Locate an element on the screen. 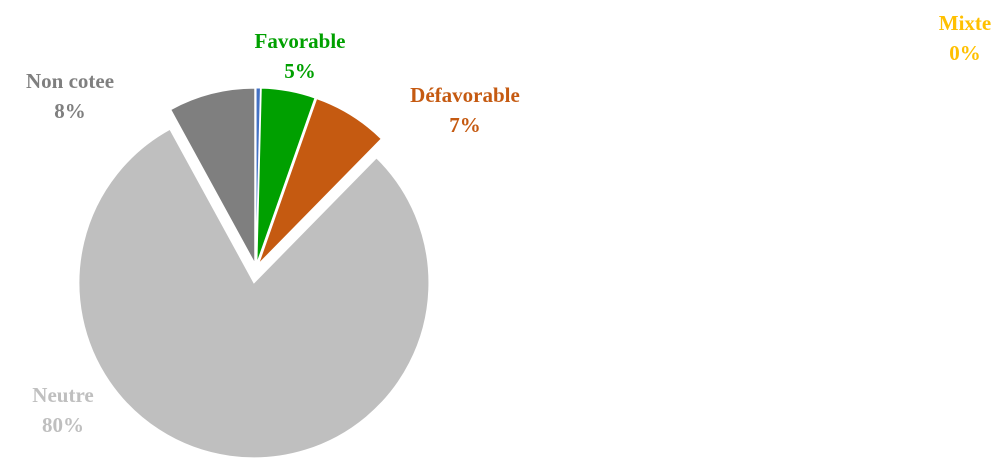 The height and width of the screenshot is (462, 999). slice-value-label: 8% is located at coordinates (70, 111).